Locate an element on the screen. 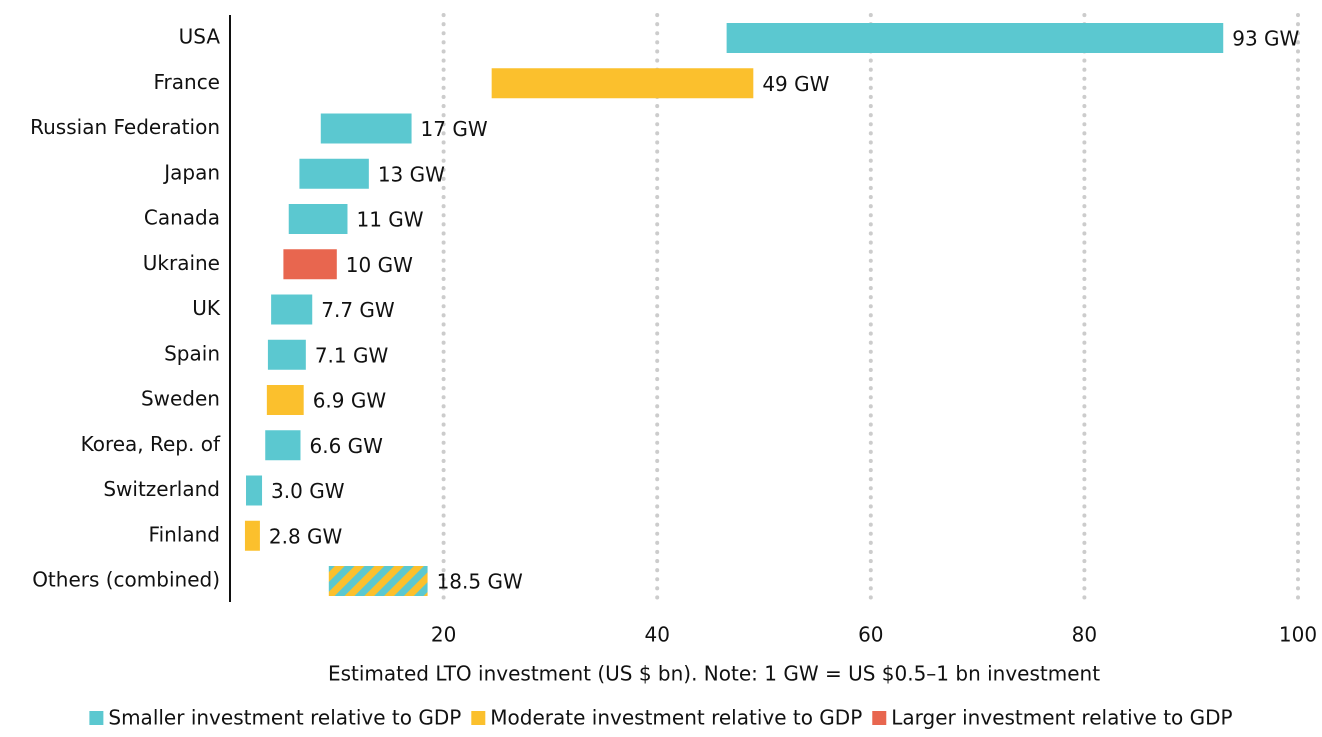  y-tick-label: France is located at coordinates (186, 82).